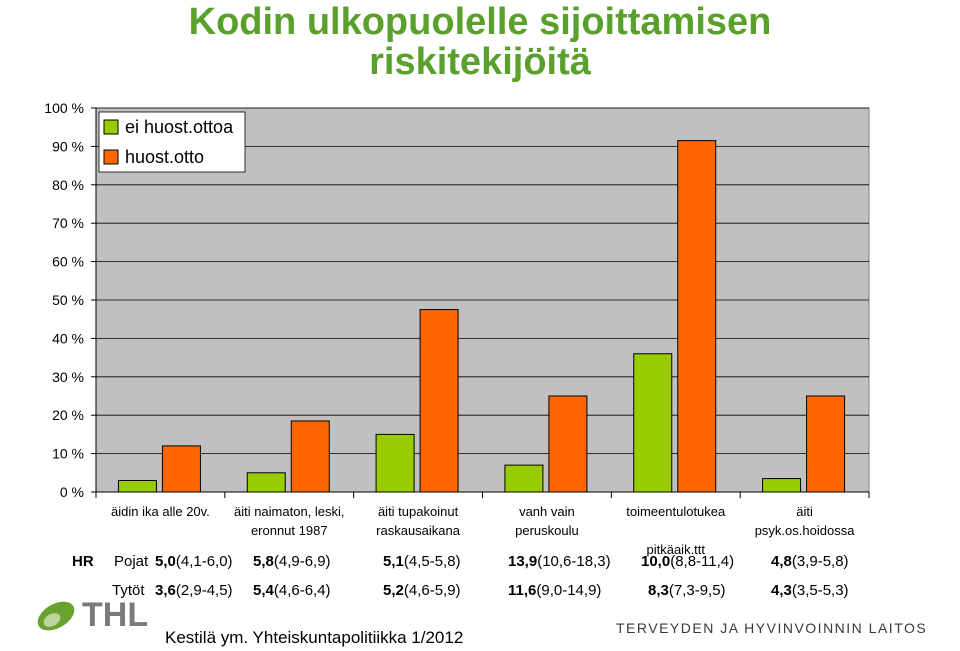  I want to click on hr-row-name: Tytöt, so click(128, 590).